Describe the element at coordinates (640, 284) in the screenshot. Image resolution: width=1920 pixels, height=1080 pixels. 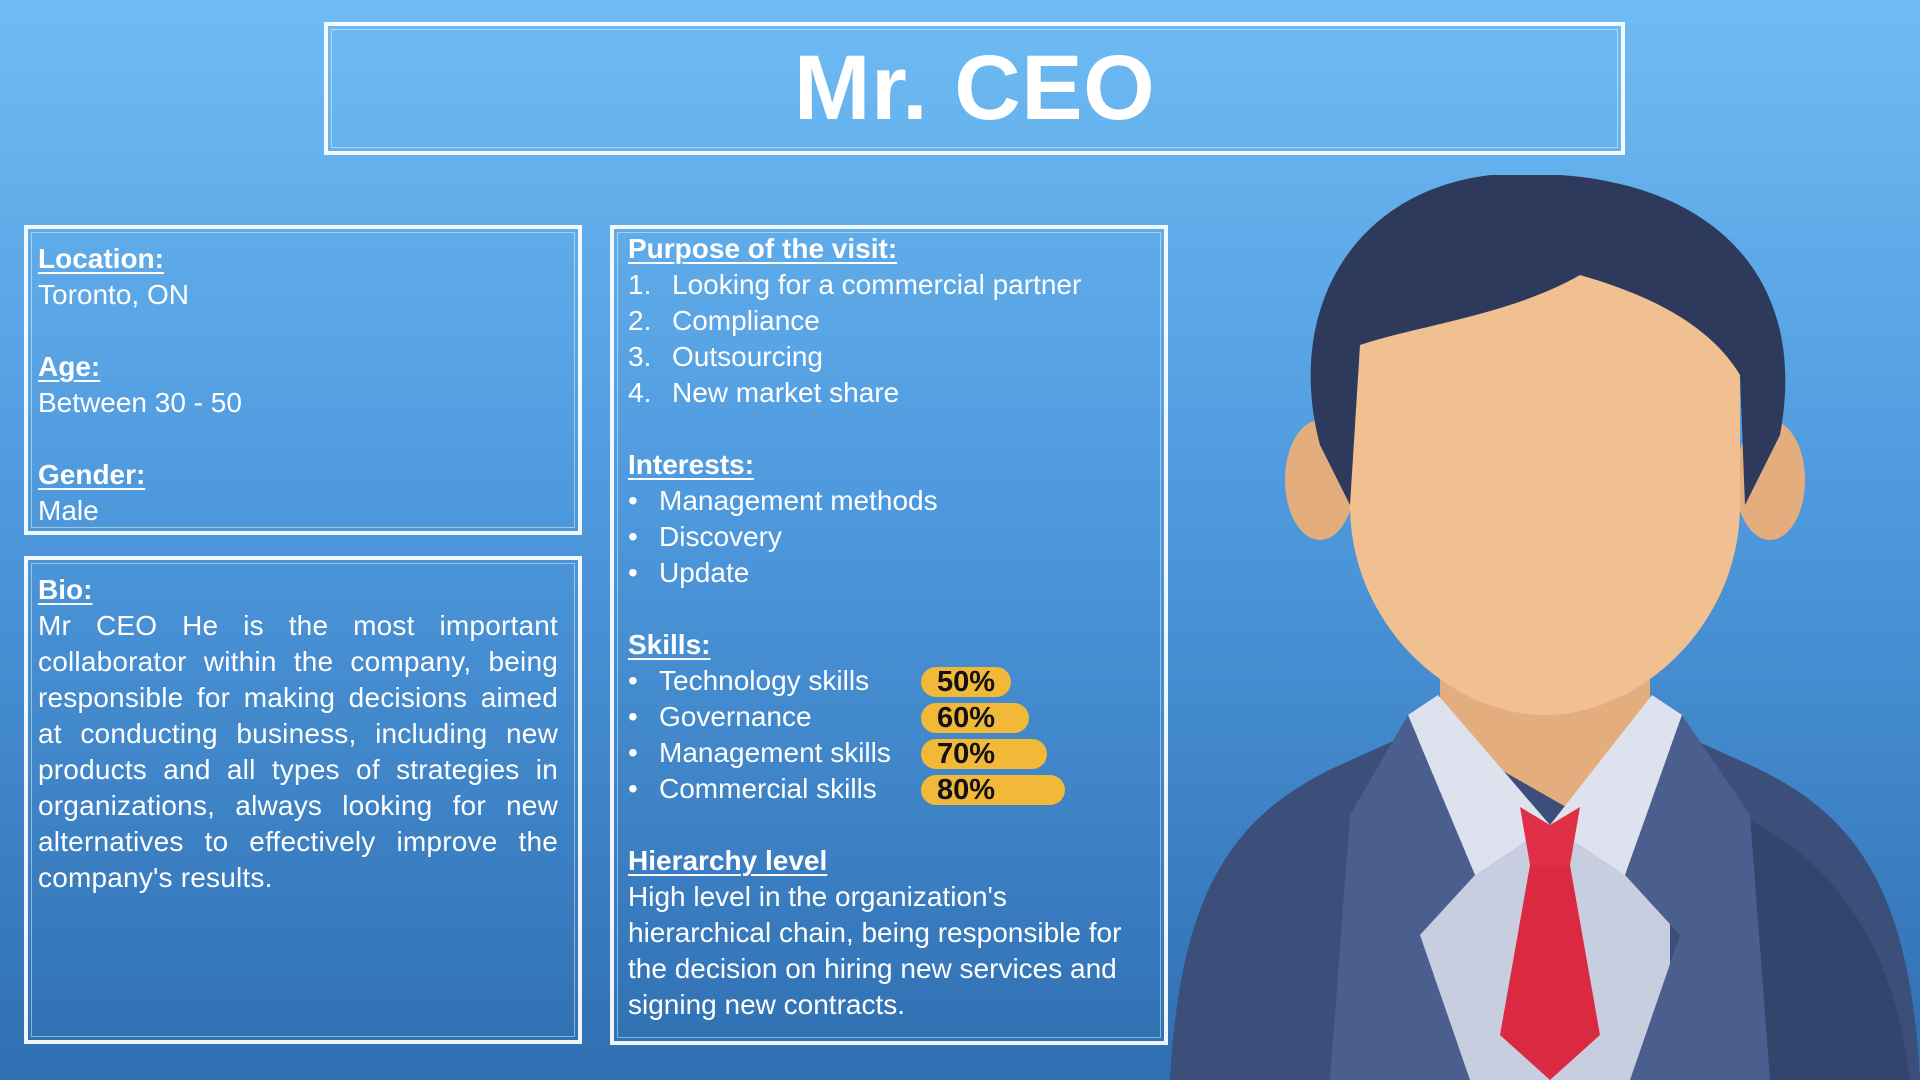
I see `list-number: 1.` at that location.